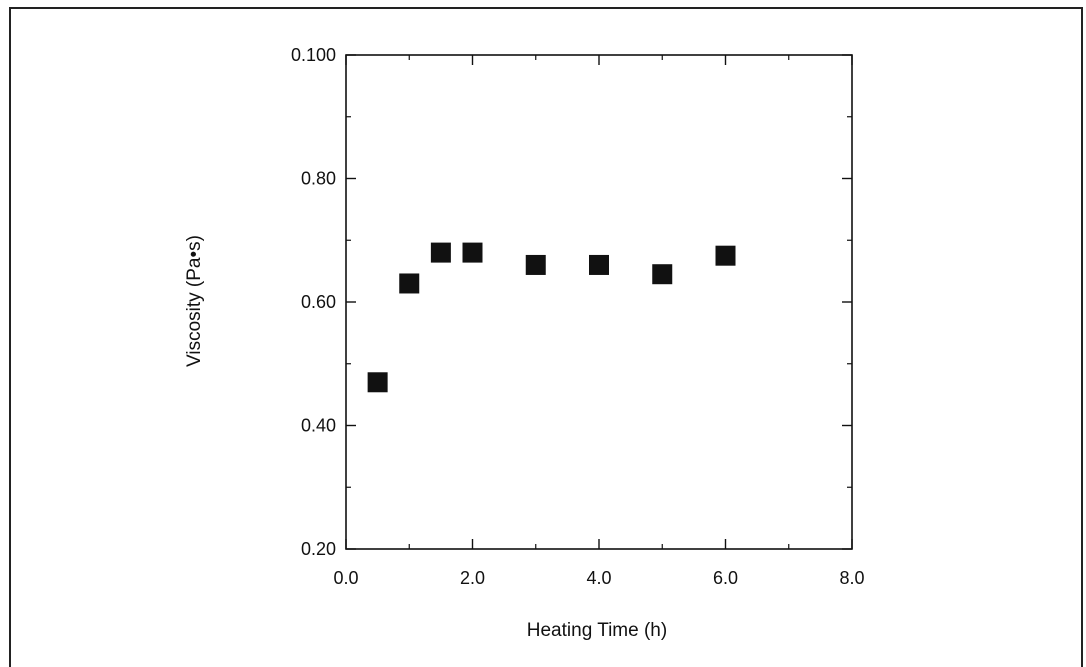  What do you see at coordinates (194, 301) in the screenshot?
I see `y-axis-label: Viscosity (Pa•s)` at bounding box center [194, 301].